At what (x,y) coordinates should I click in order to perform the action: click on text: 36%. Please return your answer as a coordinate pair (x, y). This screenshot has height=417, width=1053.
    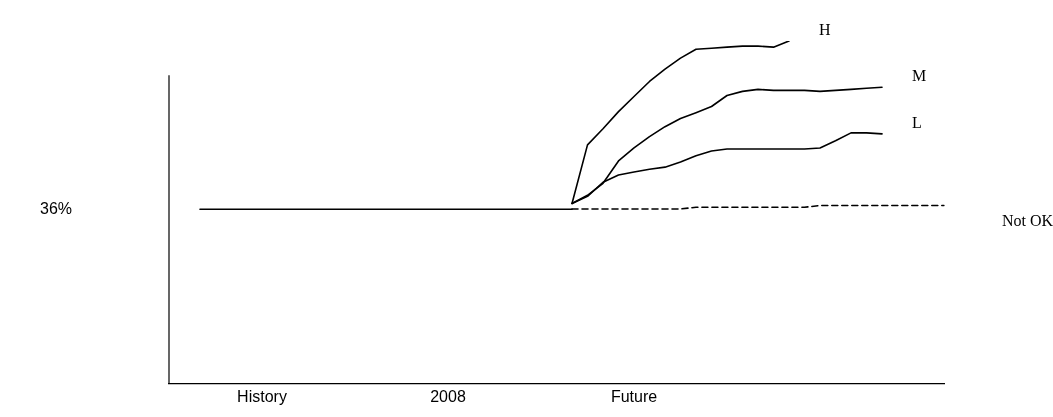
    Looking at the image, I should click on (56, 209).